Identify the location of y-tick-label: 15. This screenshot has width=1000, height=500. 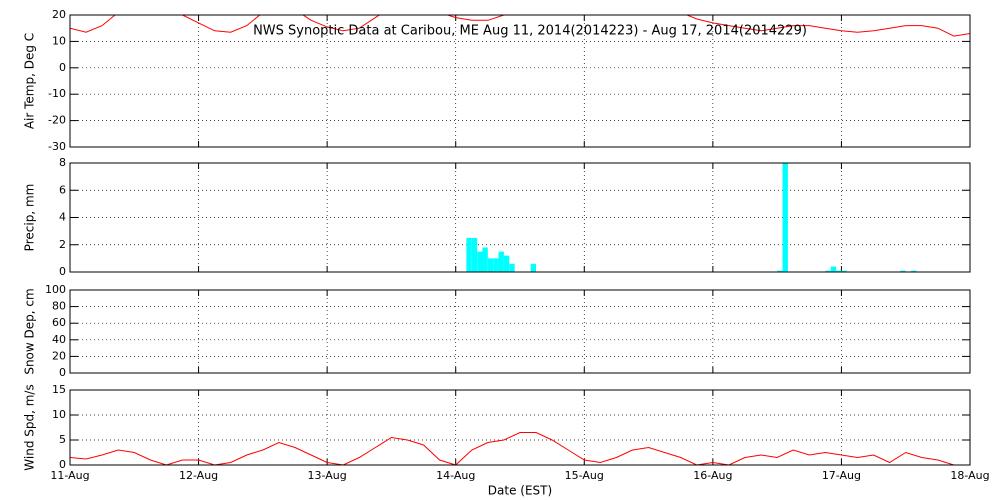
(59, 389).